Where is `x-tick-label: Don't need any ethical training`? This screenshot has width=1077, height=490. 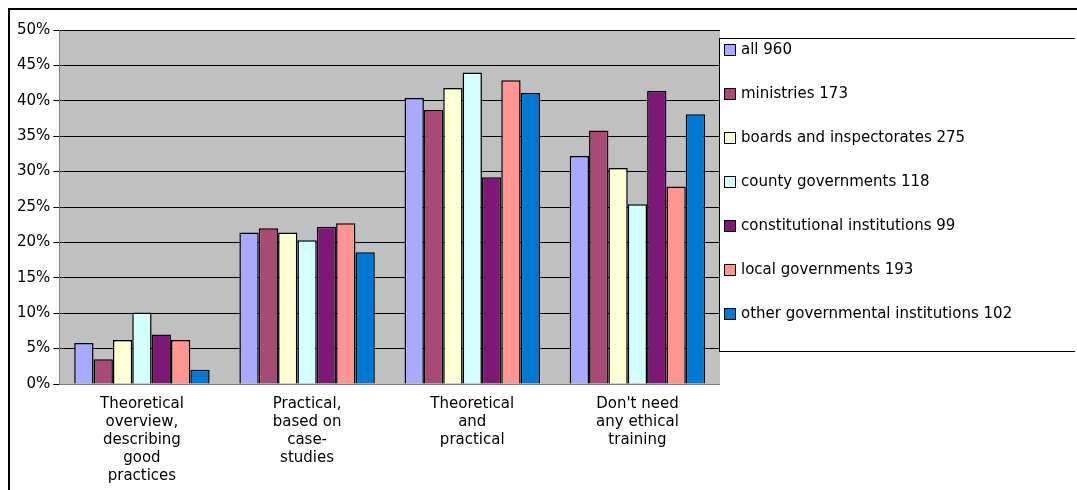 x-tick-label: Don't need any ethical training is located at coordinates (637, 420).